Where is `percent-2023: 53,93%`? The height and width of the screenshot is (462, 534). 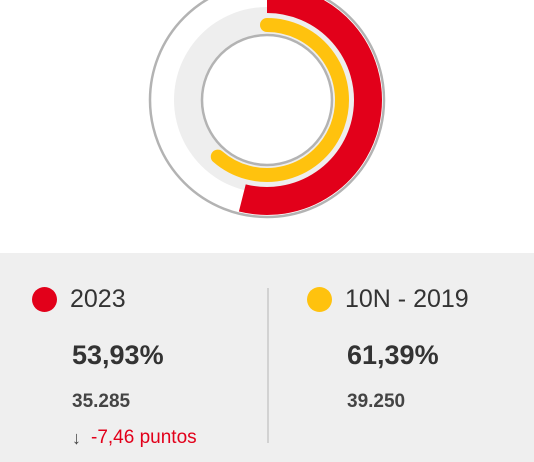 percent-2023: 53,93% is located at coordinates (118, 355).